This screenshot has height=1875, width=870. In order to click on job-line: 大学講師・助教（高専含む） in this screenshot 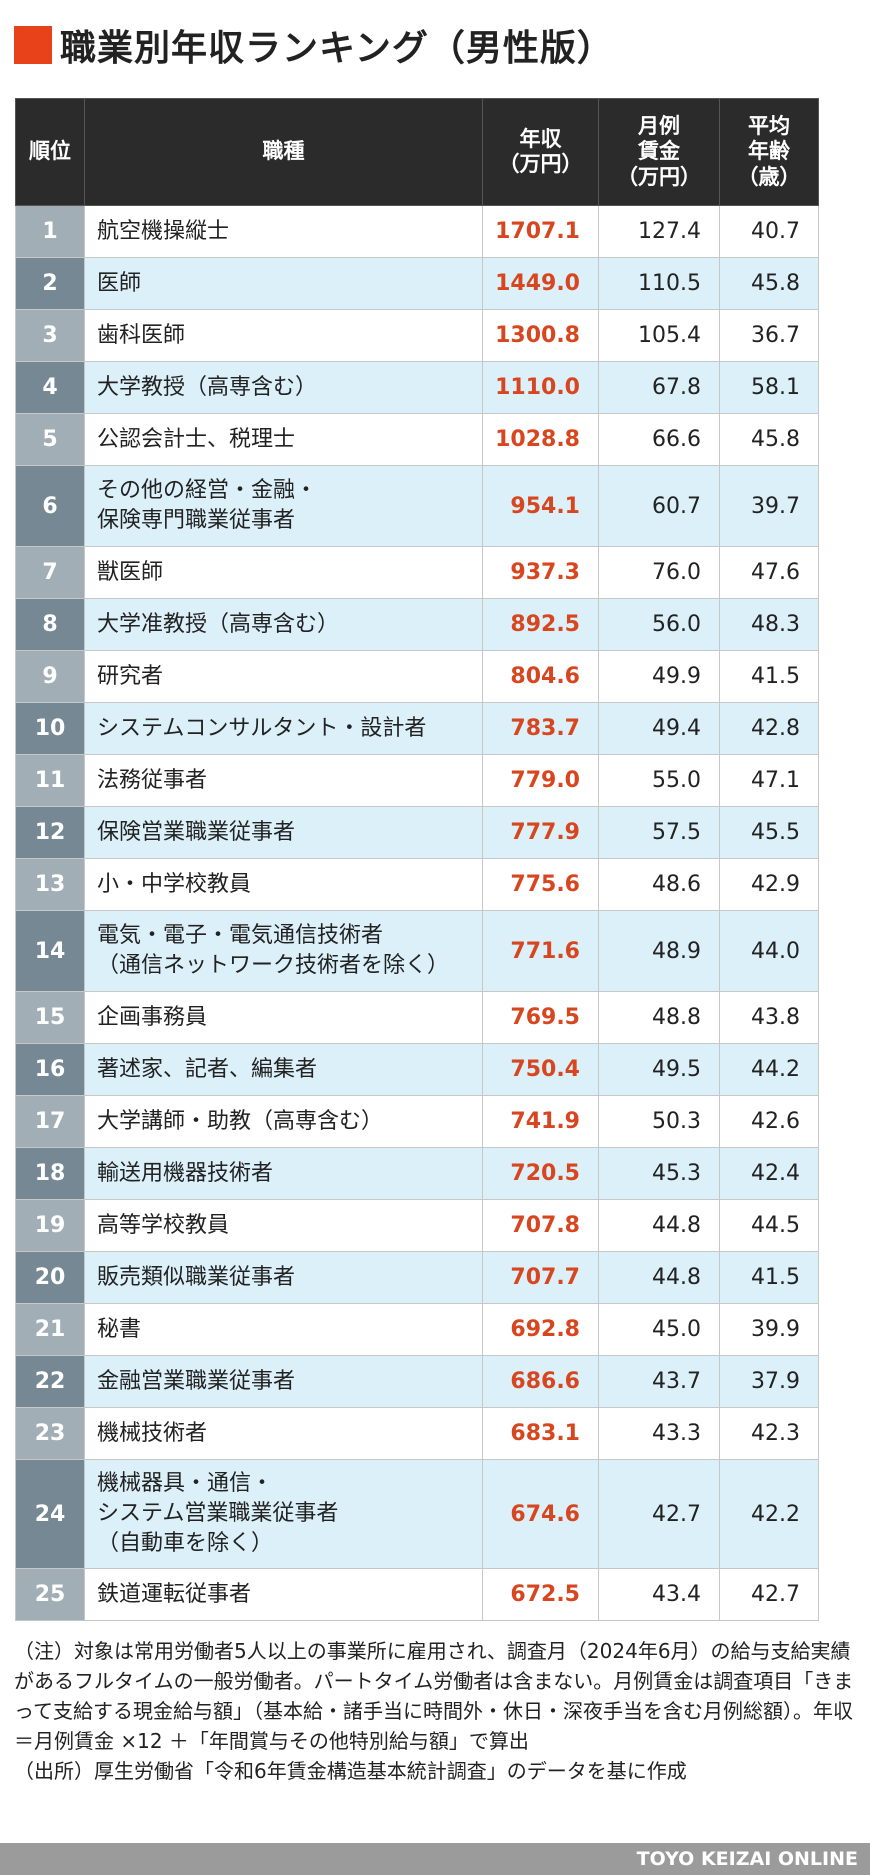, I will do `click(240, 1121)`.